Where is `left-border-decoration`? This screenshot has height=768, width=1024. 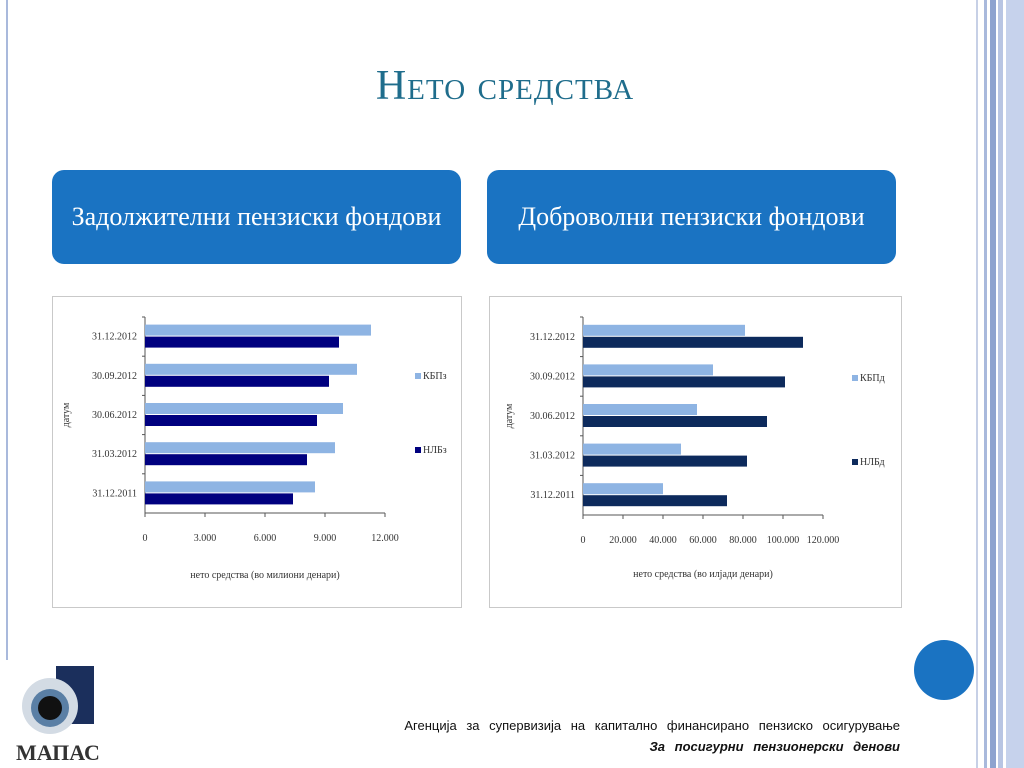 left-border-decoration is located at coordinates (5, 330).